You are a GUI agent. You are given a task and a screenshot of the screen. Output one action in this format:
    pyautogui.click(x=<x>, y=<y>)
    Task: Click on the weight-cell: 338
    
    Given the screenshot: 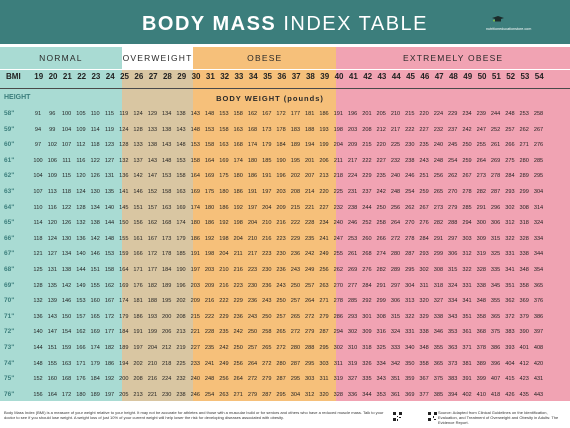 What is the action you would take?
    pyautogui.click(x=424, y=332)
    